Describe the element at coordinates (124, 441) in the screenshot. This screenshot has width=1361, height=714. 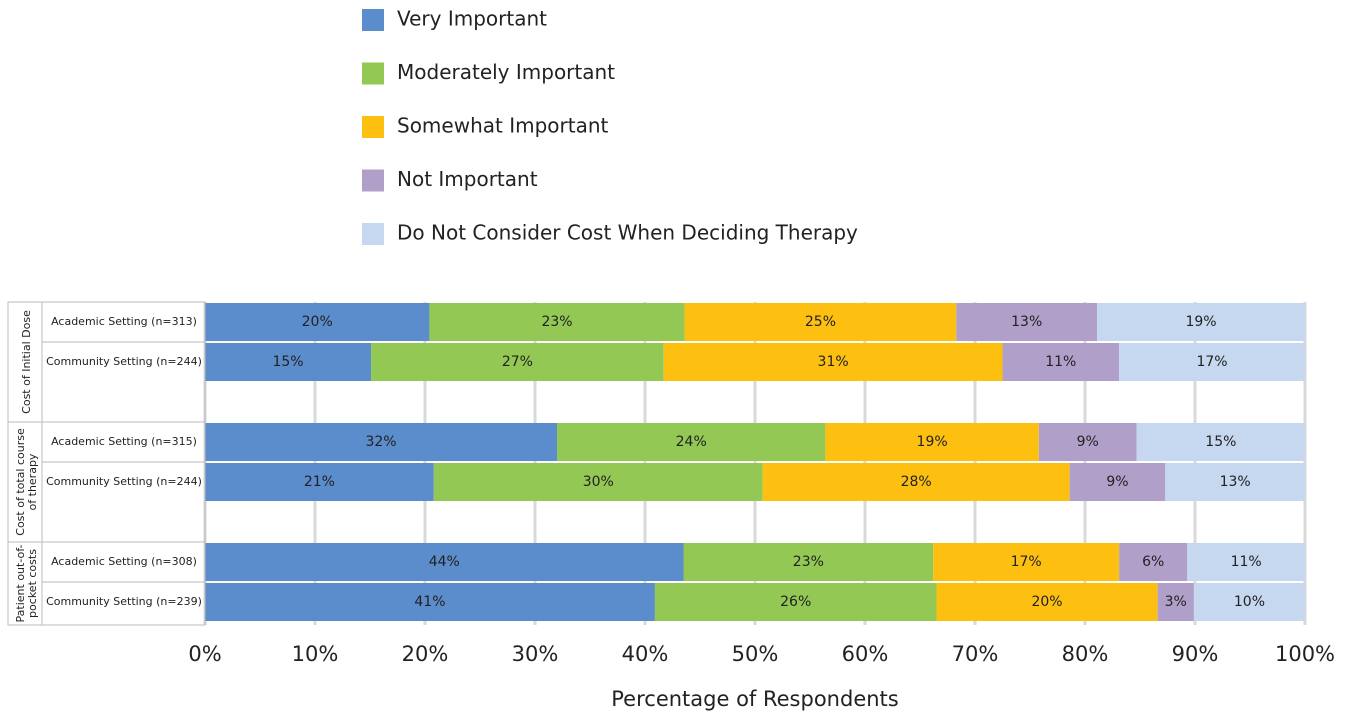
I see `category-label: Academic Setting (n=315)` at that location.